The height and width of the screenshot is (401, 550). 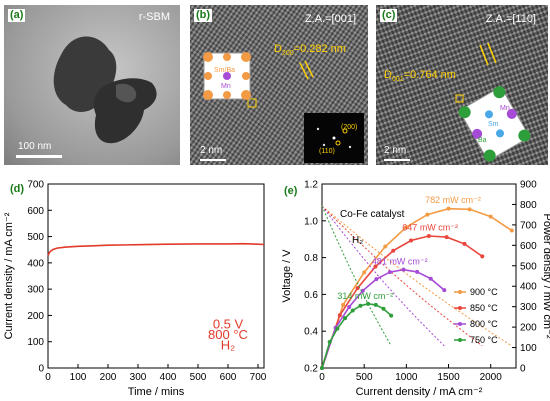 I want to click on y-right-axis-label-e: Power density / mW cm⁻², so click(x=545, y=276).